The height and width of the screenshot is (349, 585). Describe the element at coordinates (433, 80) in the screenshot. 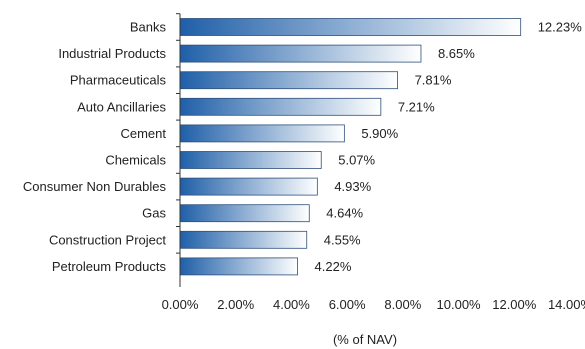

I see `value-label: 7.81%` at that location.